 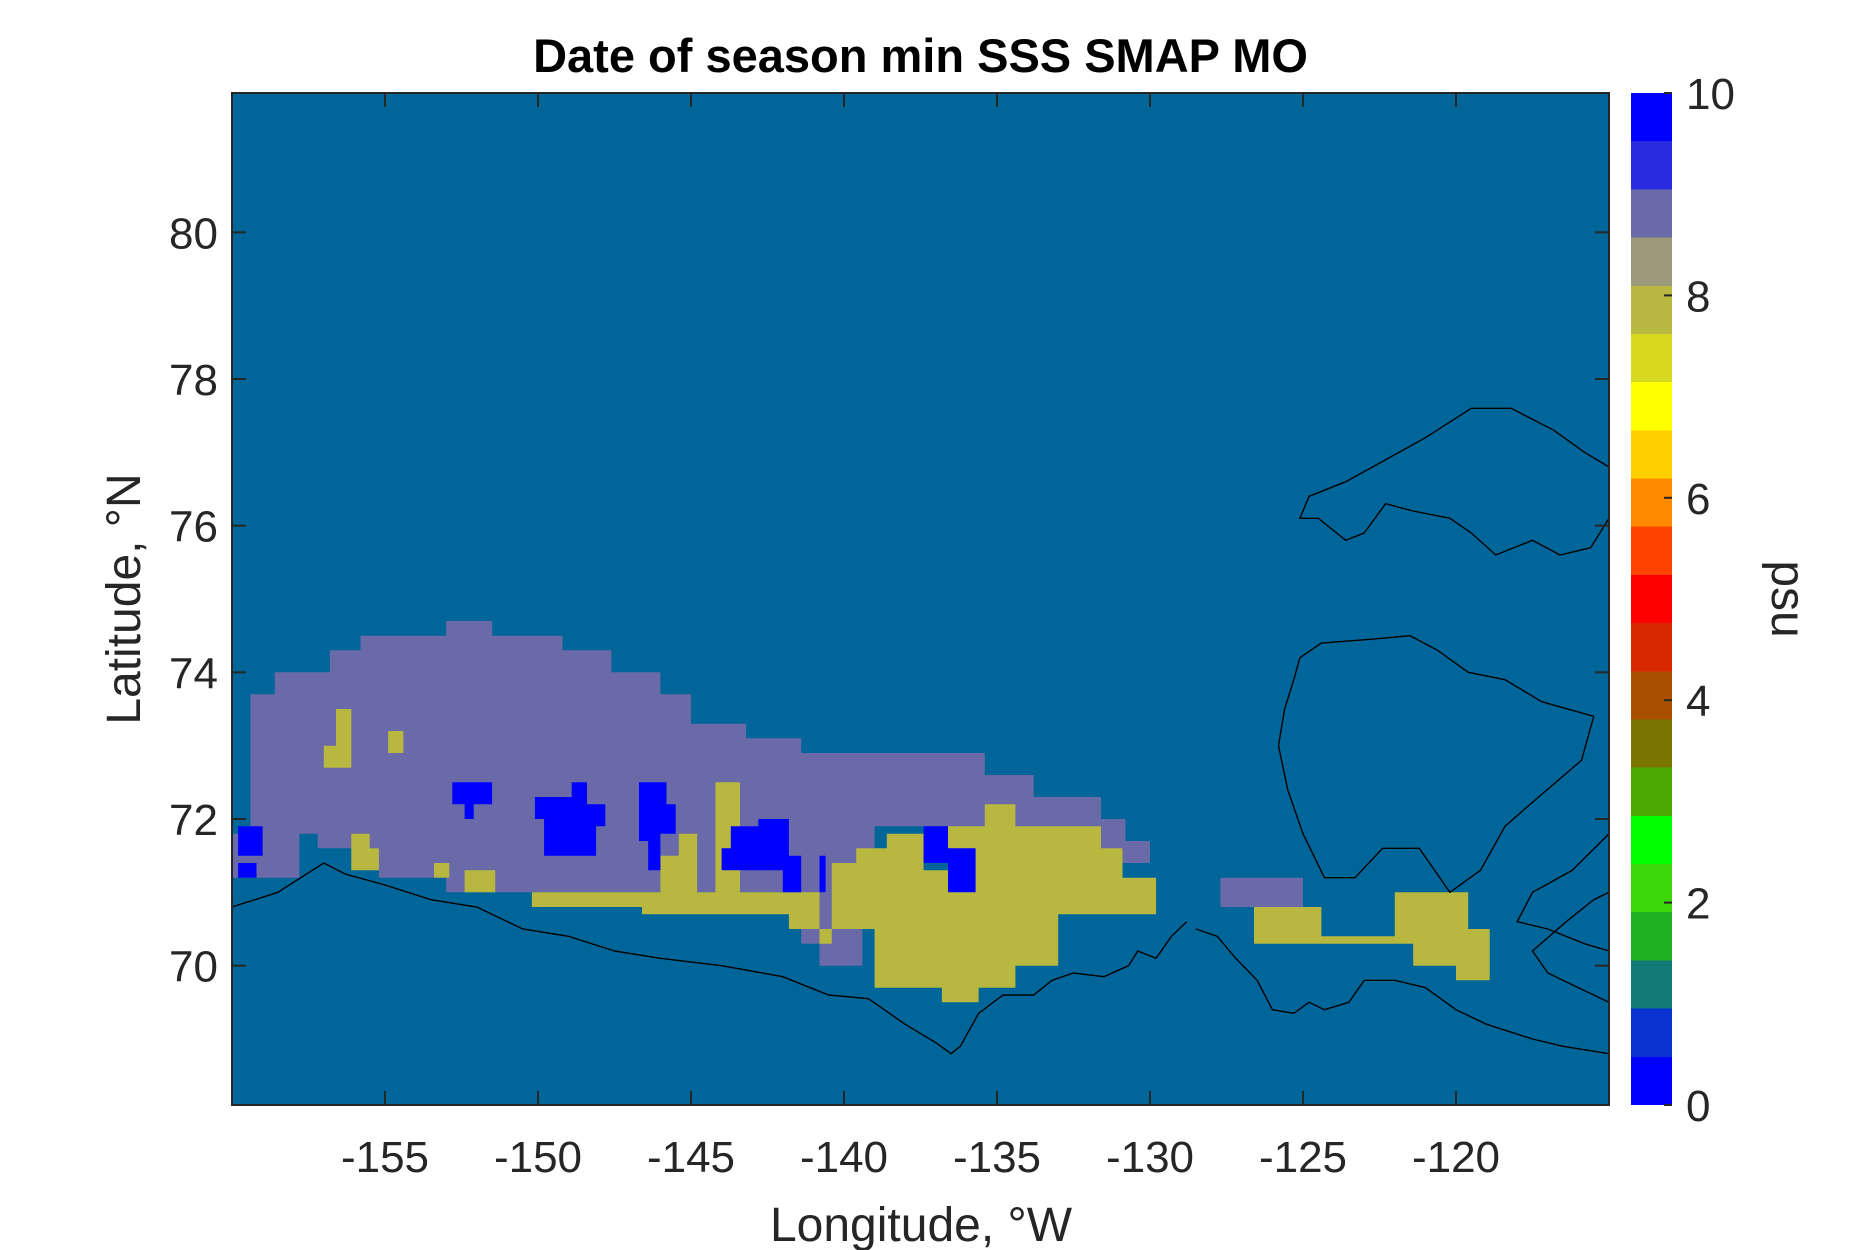 I want to click on chart-title: Date of season min SSS SMAP MO, so click(x=920, y=55).